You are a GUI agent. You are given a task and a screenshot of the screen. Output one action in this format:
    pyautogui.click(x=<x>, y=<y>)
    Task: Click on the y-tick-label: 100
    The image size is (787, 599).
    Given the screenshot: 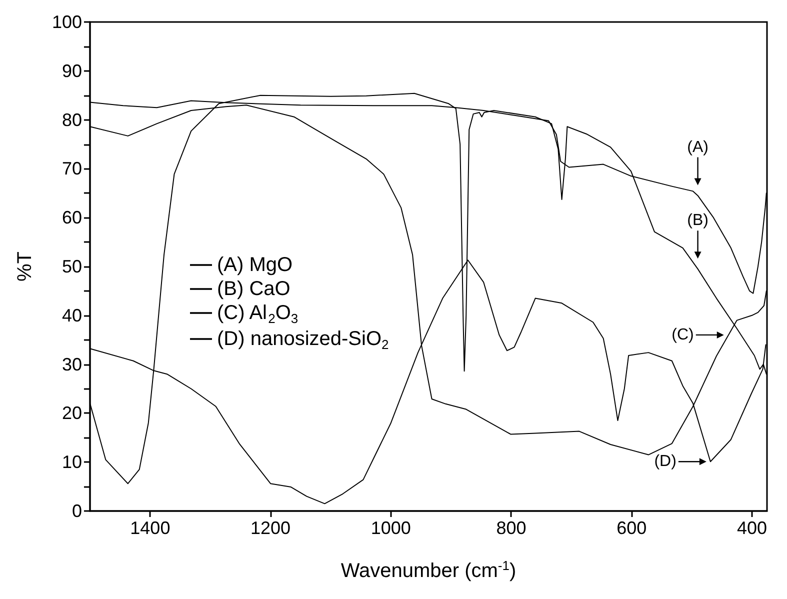 What is the action you would take?
    pyautogui.click(x=67, y=22)
    